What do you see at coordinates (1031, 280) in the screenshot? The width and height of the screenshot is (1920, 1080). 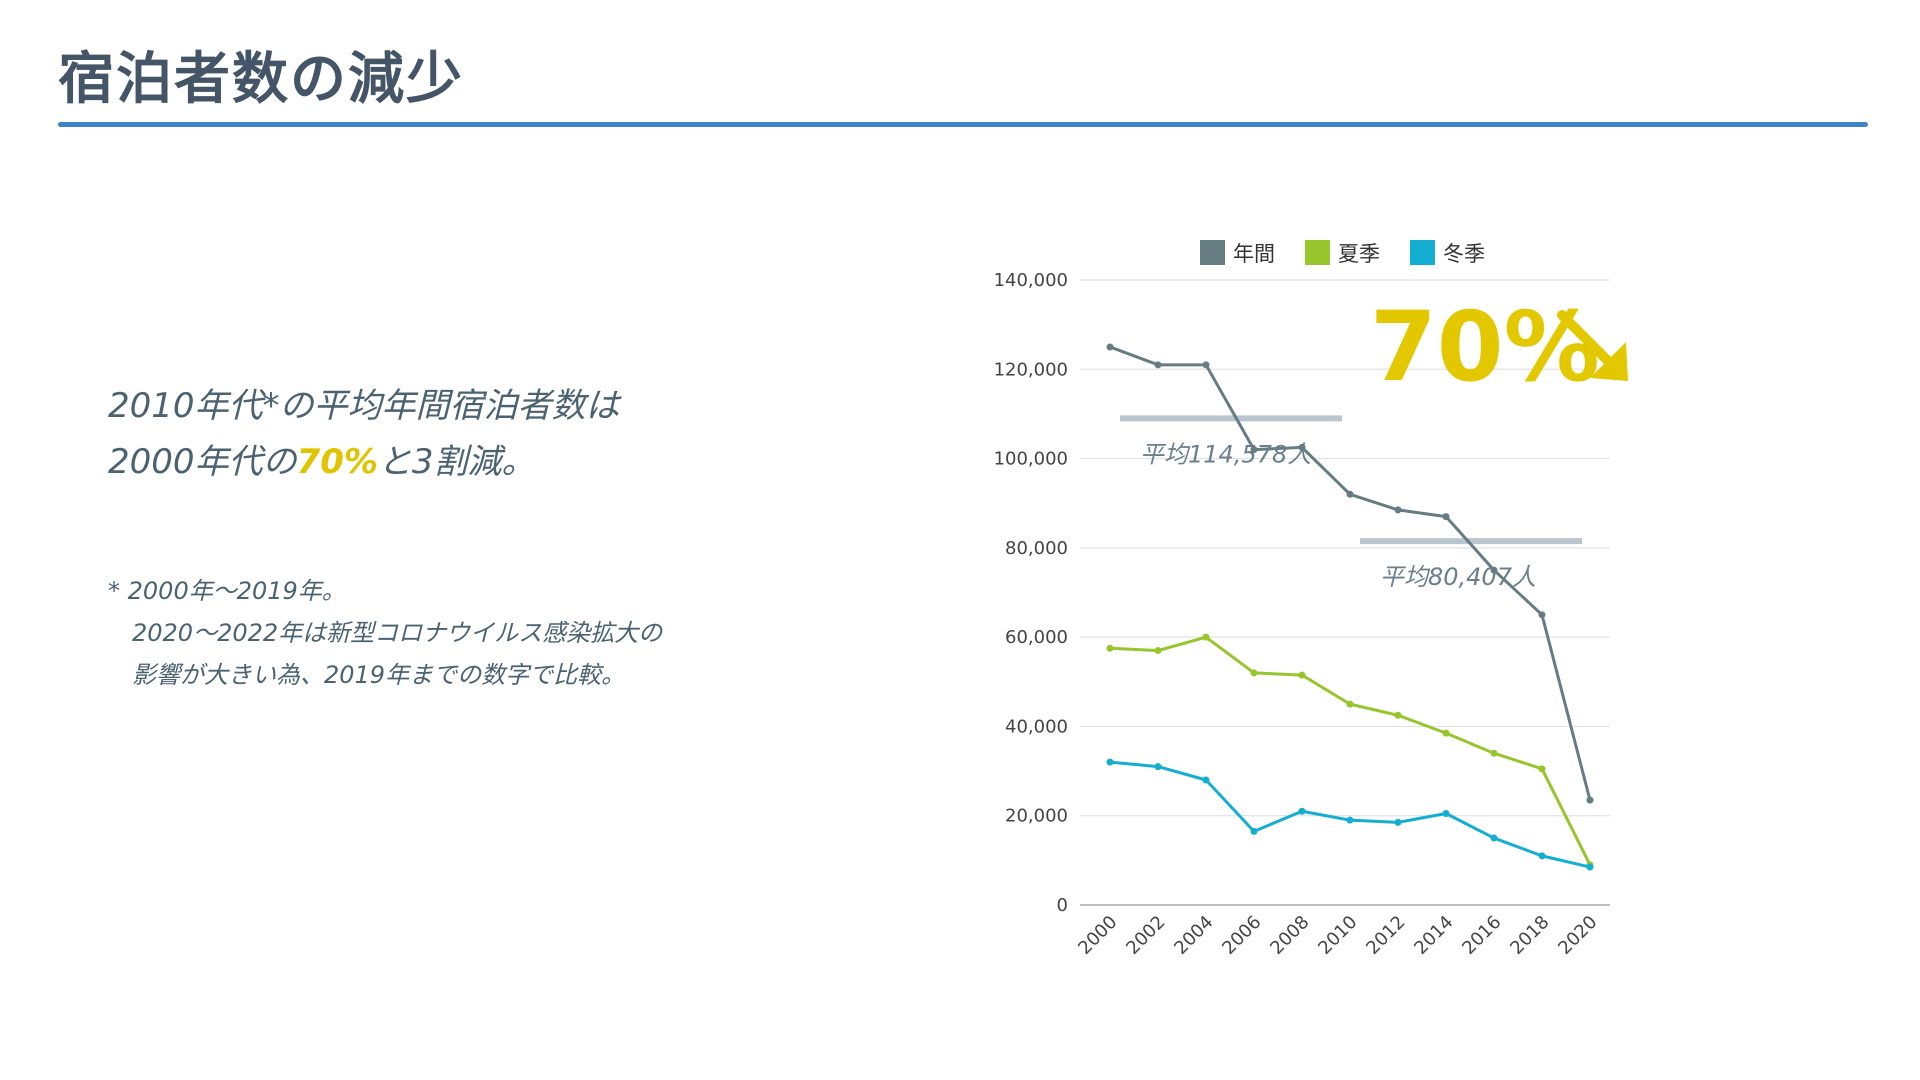 I see `y-tick-label: 140,000` at bounding box center [1031, 280].